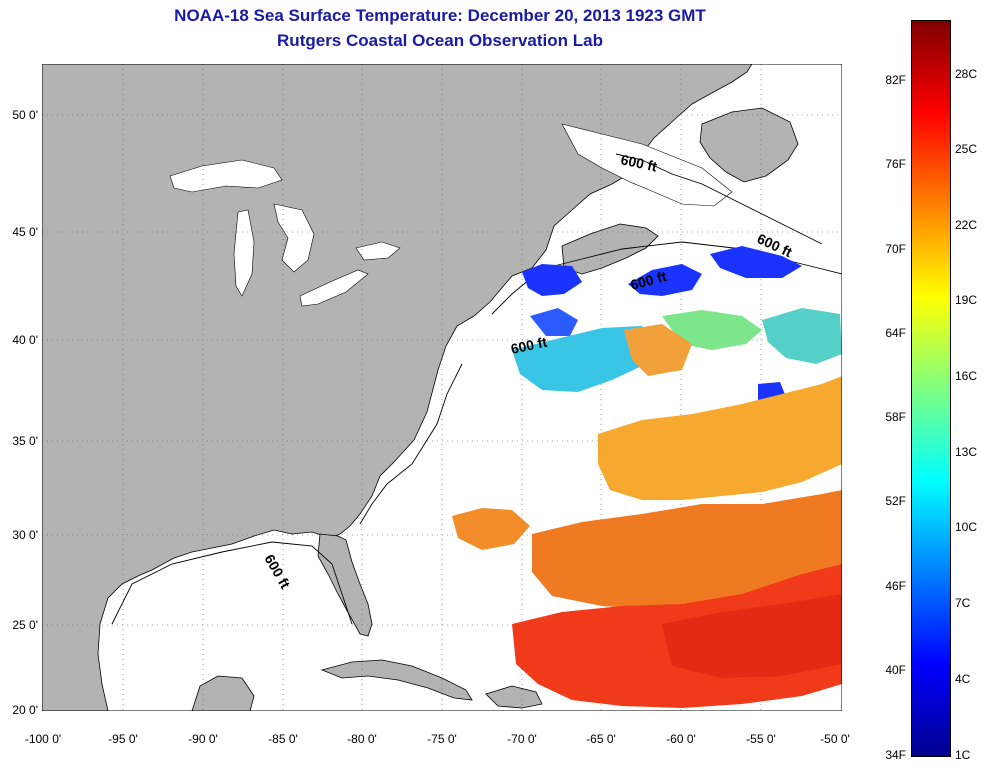 The height and width of the screenshot is (770, 984). What do you see at coordinates (25, 625) in the screenshot?
I see `lat-tick-label: 25 0'` at bounding box center [25, 625].